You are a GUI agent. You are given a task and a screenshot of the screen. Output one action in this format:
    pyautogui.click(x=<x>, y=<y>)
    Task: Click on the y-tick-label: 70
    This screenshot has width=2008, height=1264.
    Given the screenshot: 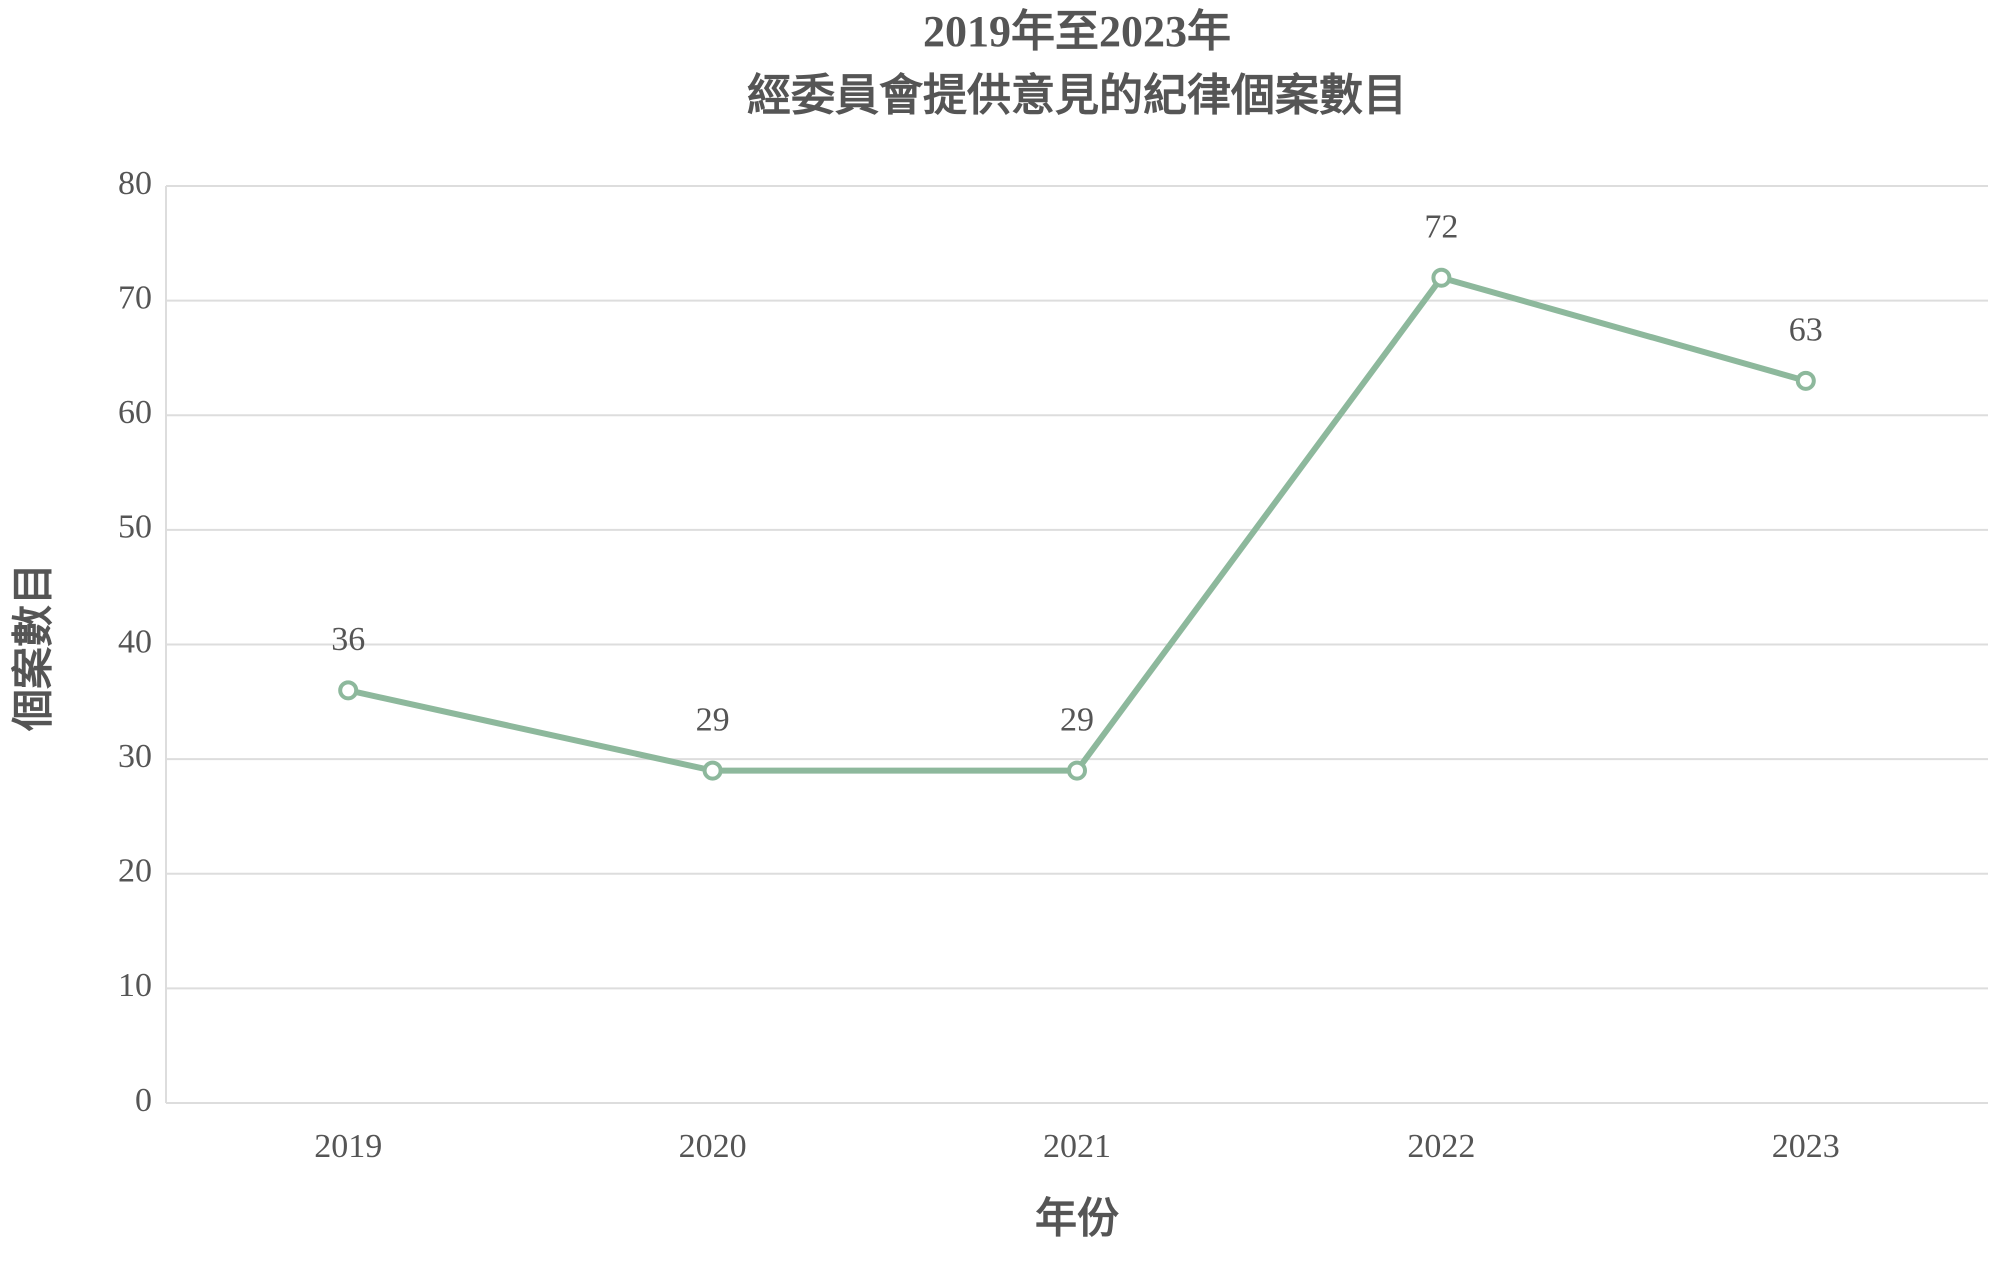 What is the action you would take?
    pyautogui.click(x=135, y=297)
    